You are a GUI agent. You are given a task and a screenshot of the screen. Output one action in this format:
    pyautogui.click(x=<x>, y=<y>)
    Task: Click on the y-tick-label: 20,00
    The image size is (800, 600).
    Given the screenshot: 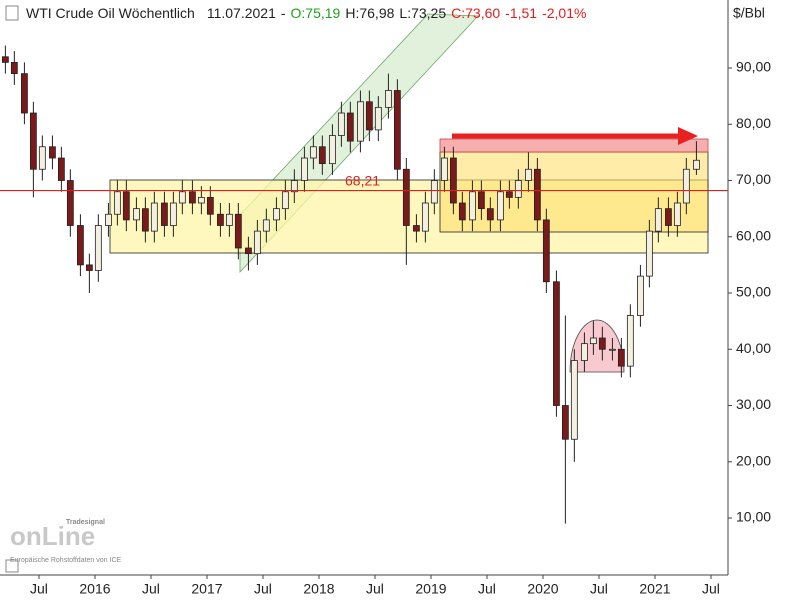 What is the action you would take?
    pyautogui.click(x=753, y=460)
    